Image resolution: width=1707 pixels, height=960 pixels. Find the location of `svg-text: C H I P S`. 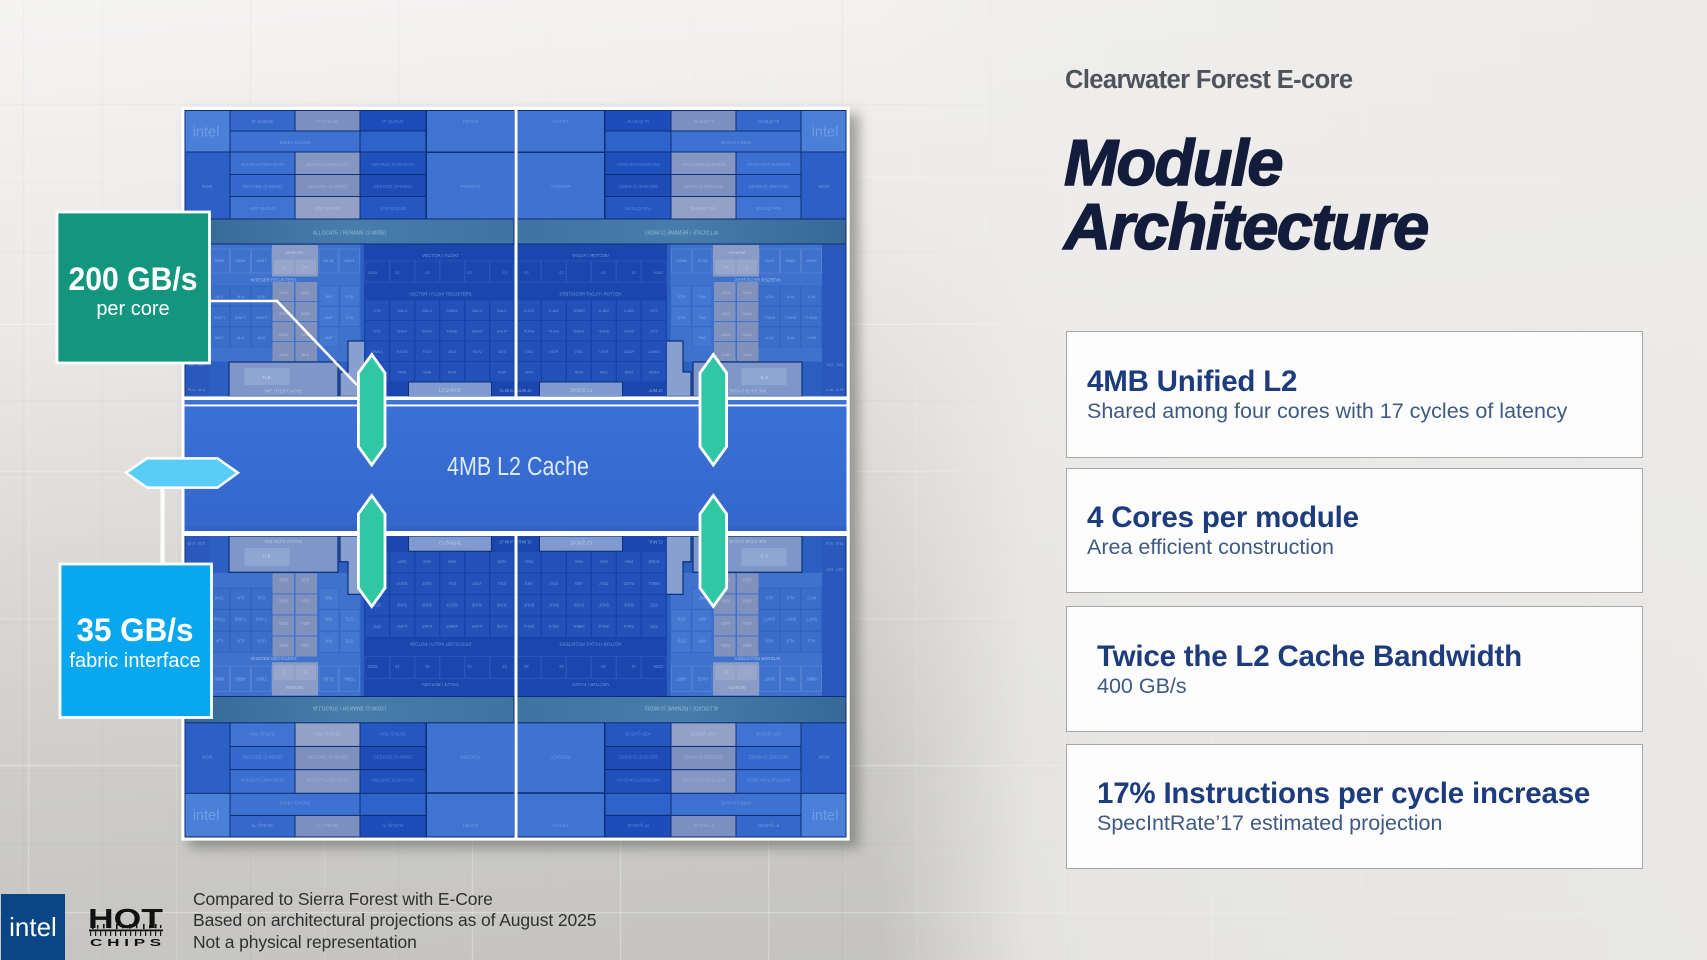

svg-text: C H I P S is located at coordinates (125, 943).